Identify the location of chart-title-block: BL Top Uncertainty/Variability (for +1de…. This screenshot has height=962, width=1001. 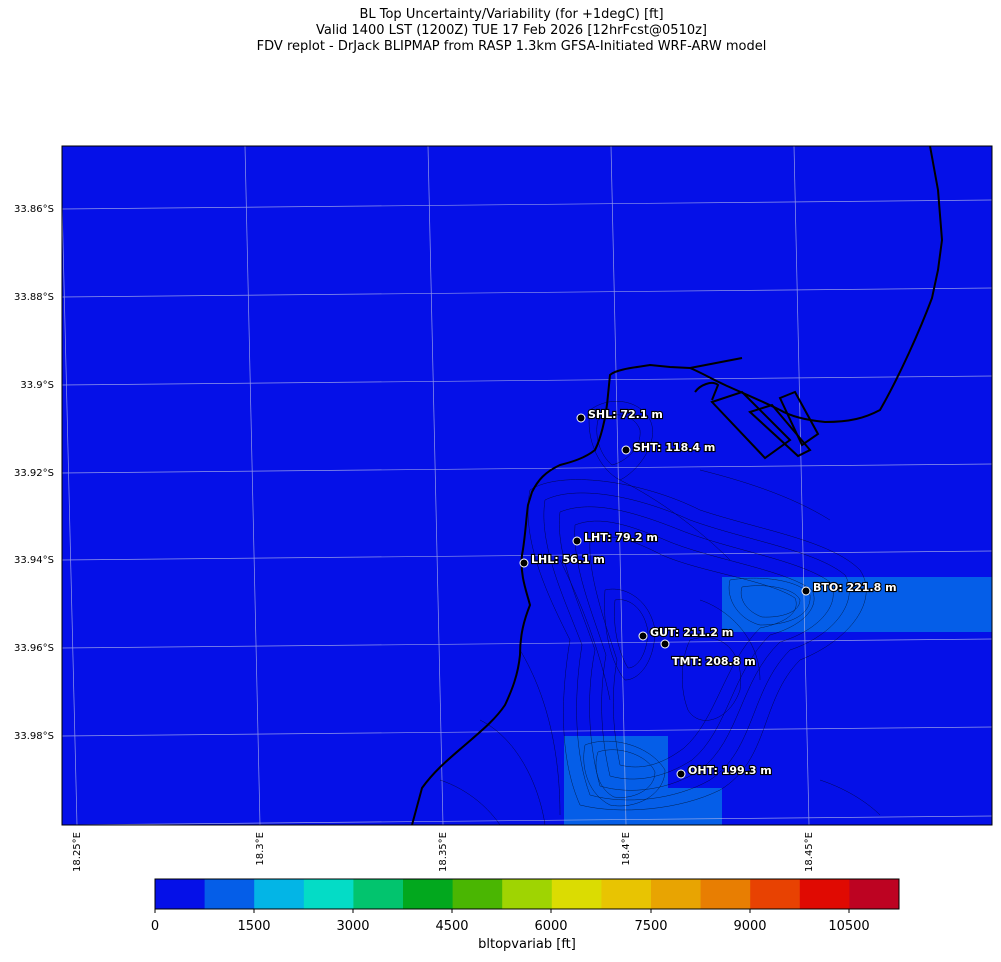
(500, 31).